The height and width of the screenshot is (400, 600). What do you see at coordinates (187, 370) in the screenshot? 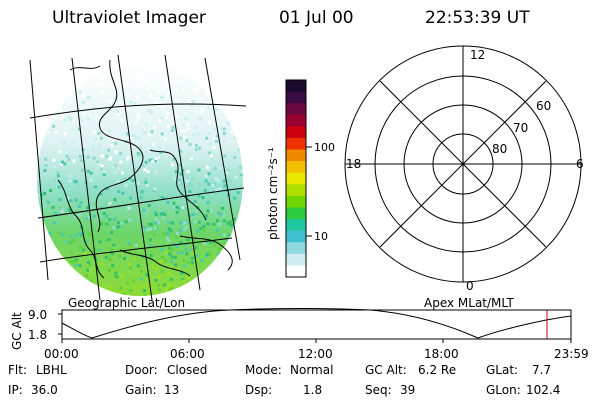
I see `door-value: Closed` at bounding box center [187, 370].